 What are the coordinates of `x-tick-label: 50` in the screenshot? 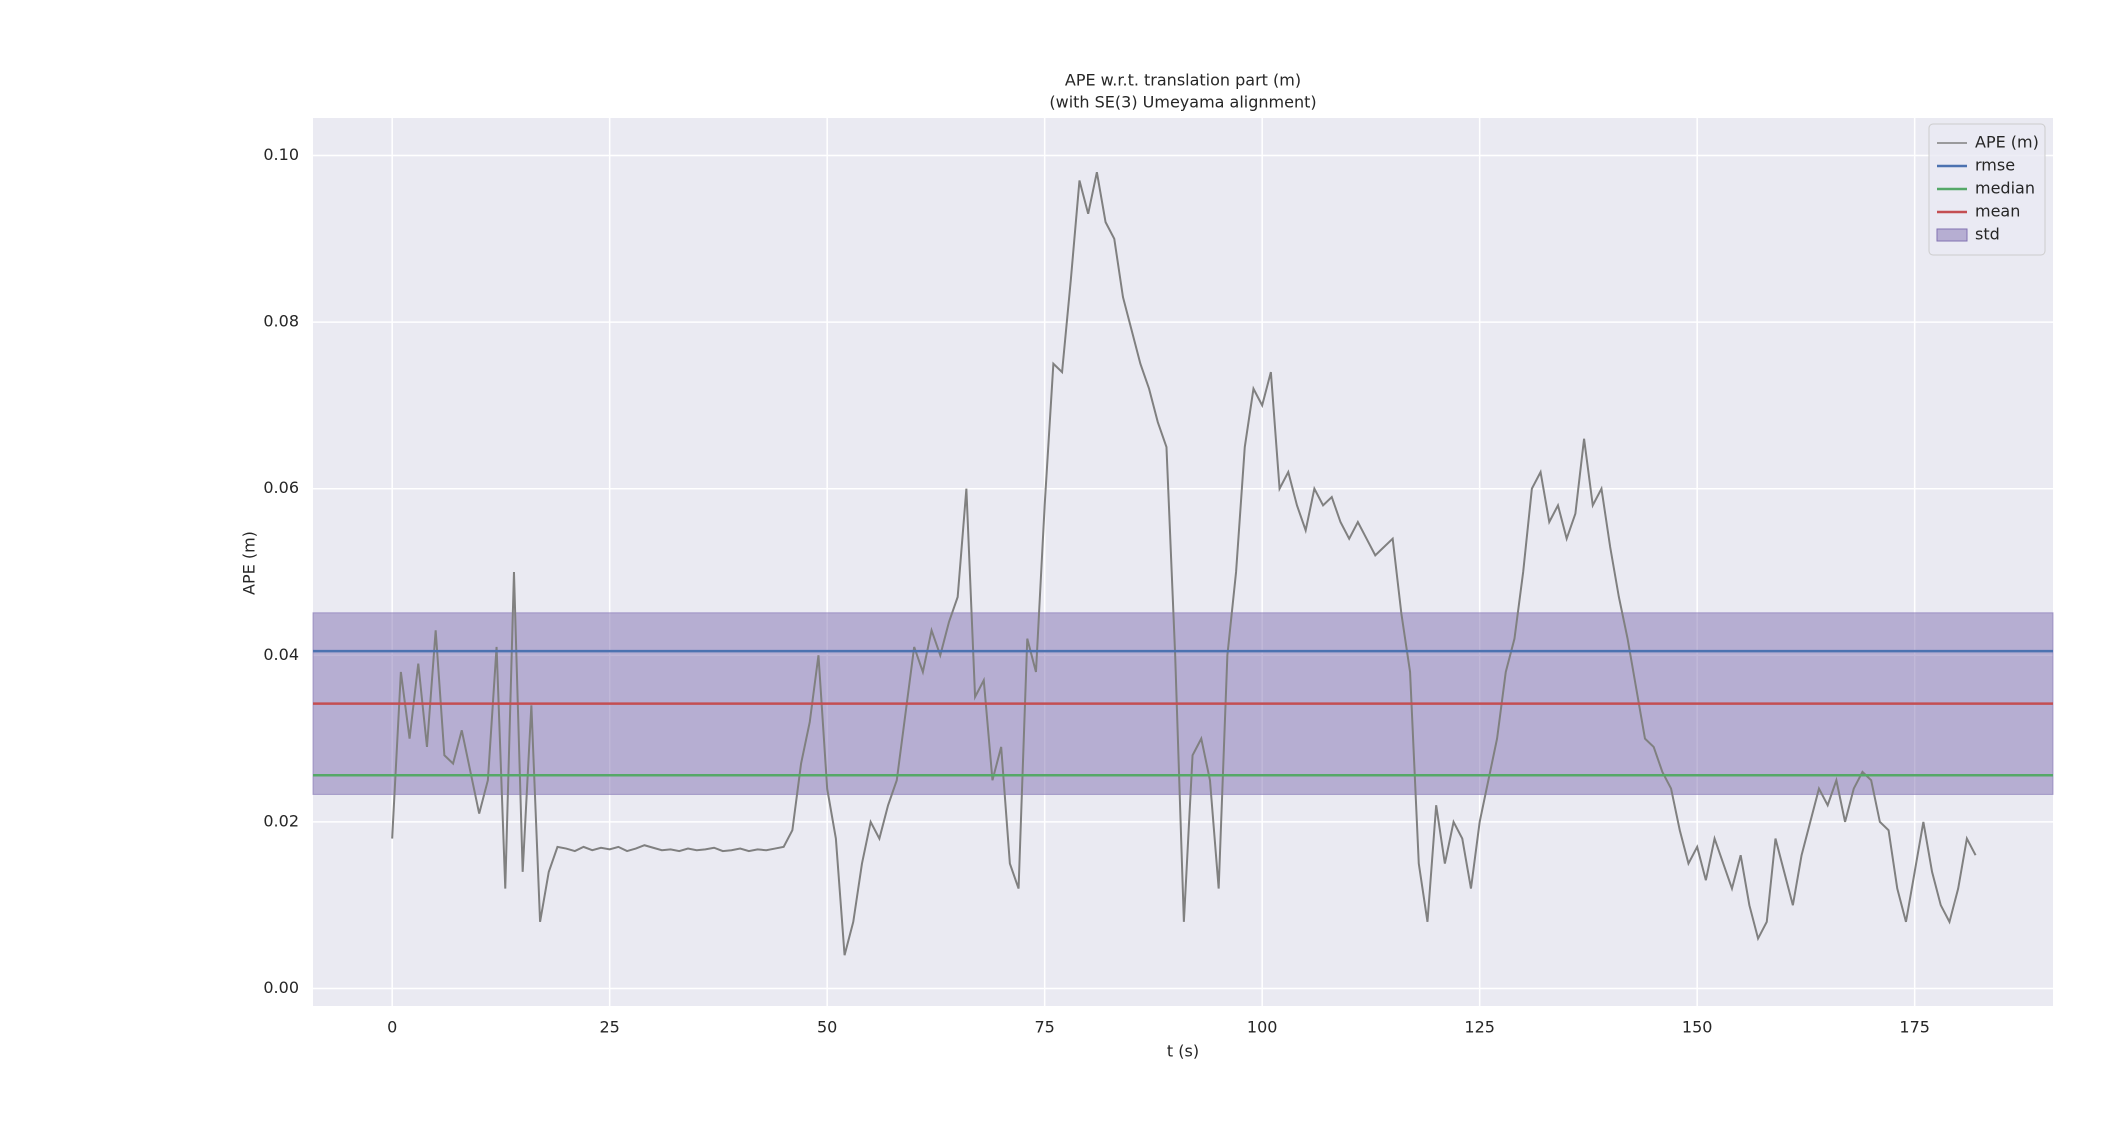 It's located at (827, 1027).